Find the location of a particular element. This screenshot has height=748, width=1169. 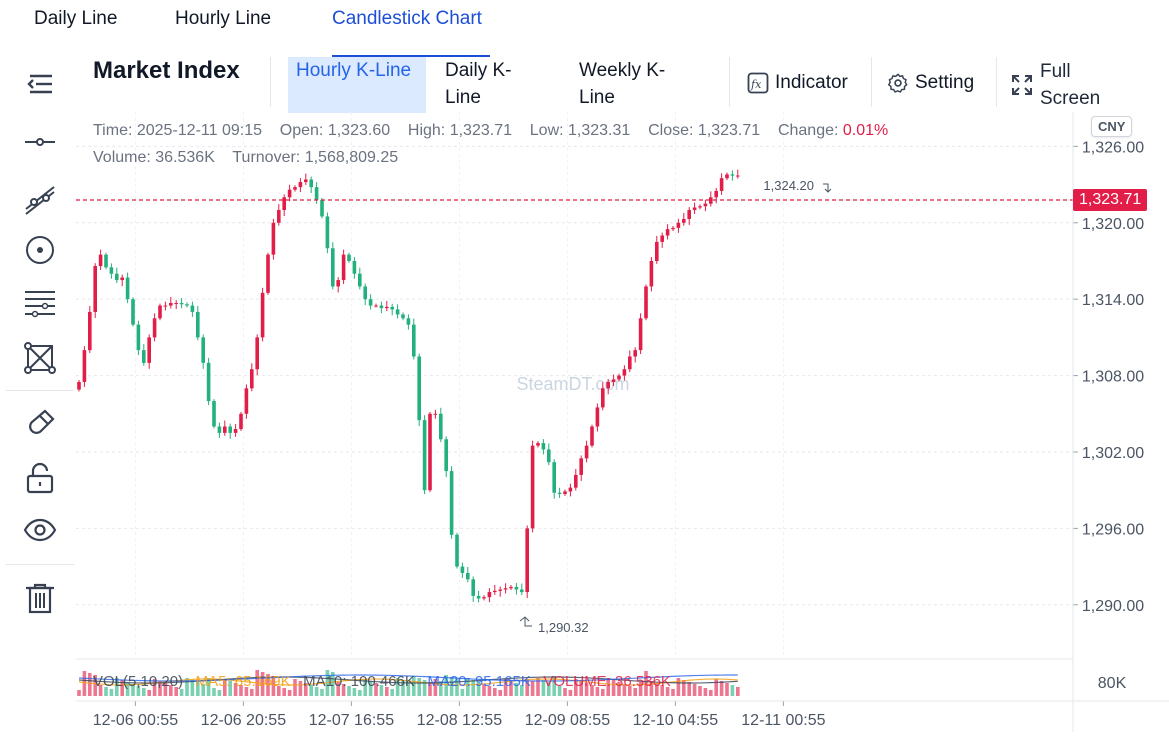

circle-icon is located at coordinates (40, 250).